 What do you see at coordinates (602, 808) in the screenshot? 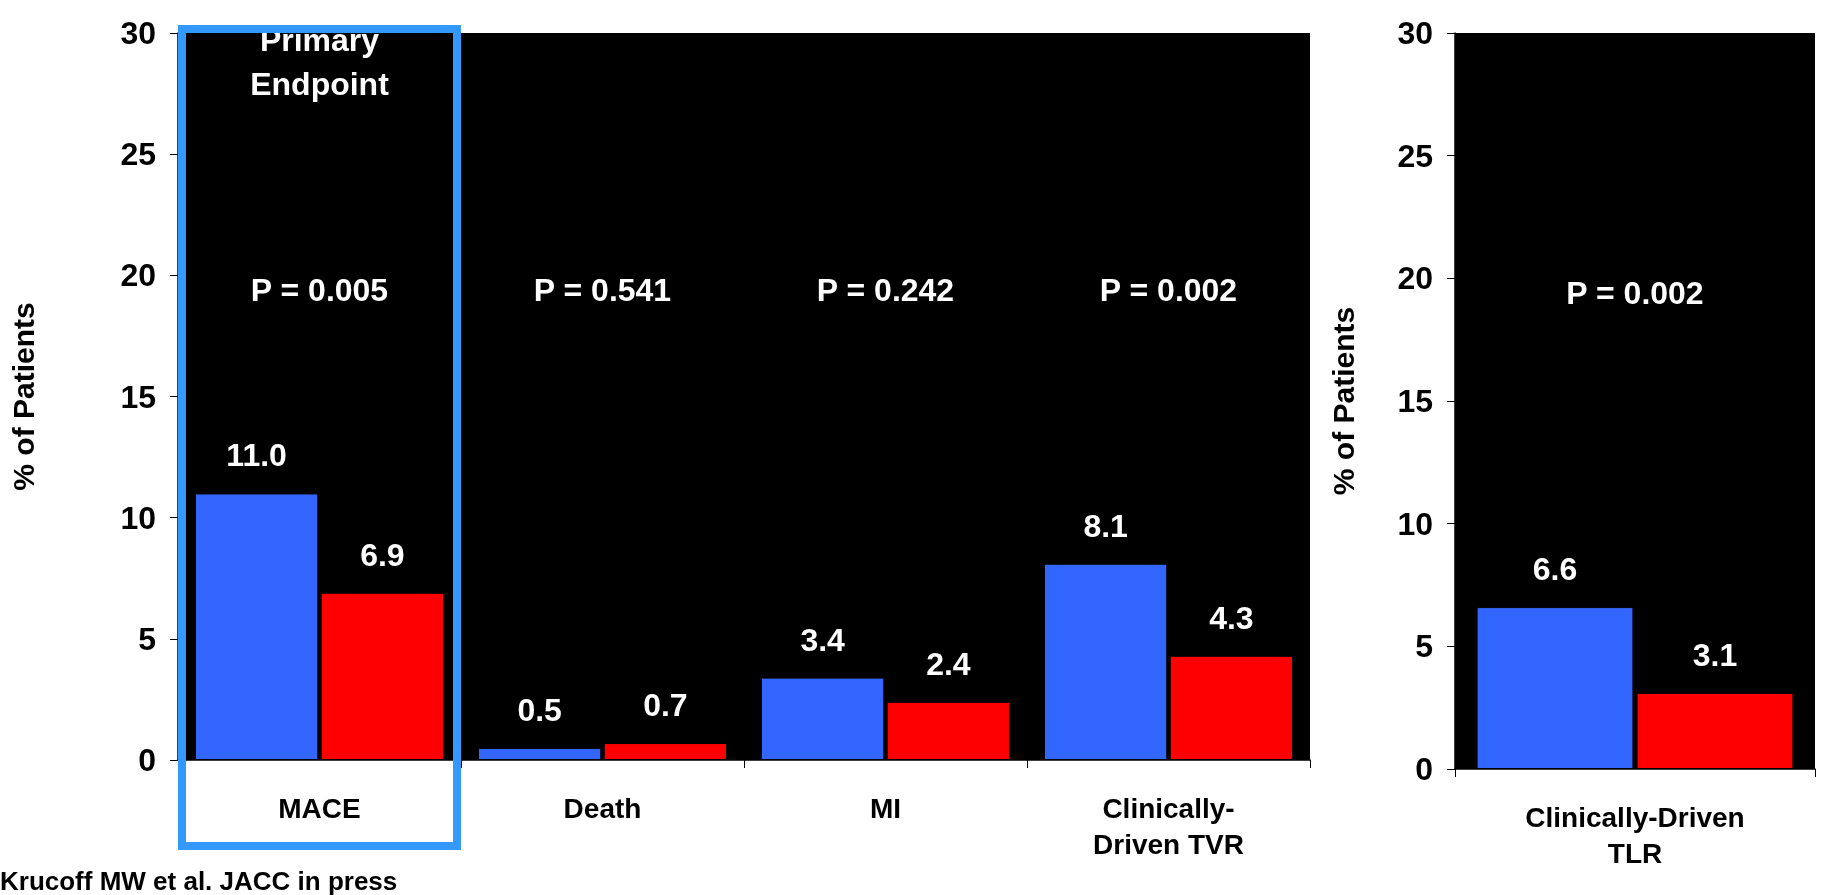
I see `x-tick-label: Death` at bounding box center [602, 808].